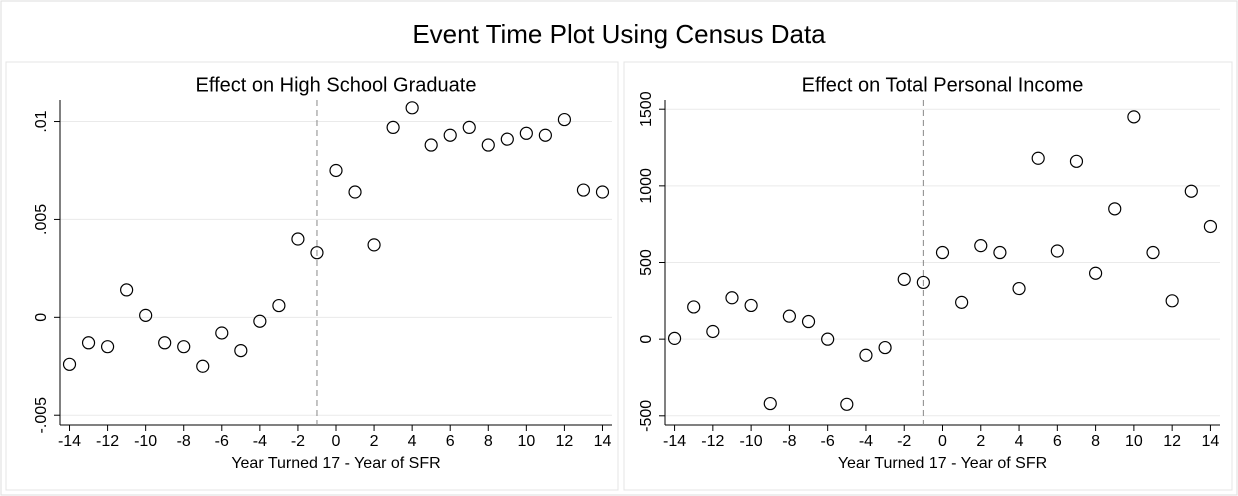 This screenshot has width=1238, height=496. What do you see at coordinates (41, 415) in the screenshot?
I see `y-tick-label: -.005` at bounding box center [41, 415].